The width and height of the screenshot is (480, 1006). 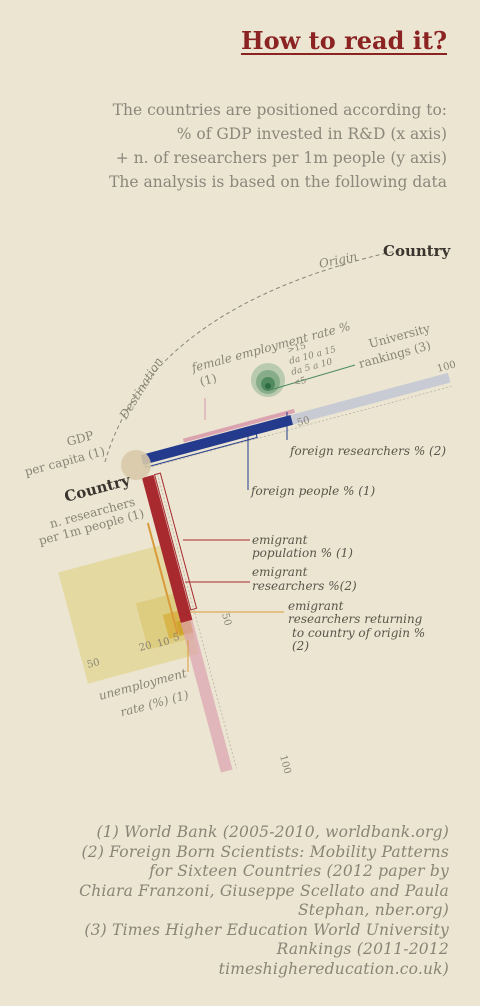 What do you see at coordinates (313, 491) in the screenshot?
I see `foreign-people-label: foreign people % (1)` at bounding box center [313, 491].